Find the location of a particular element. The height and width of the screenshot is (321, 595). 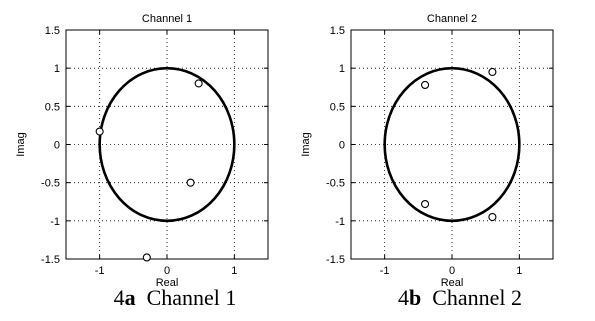

caption-4a: 4a Channel 1 is located at coordinates (175, 298).